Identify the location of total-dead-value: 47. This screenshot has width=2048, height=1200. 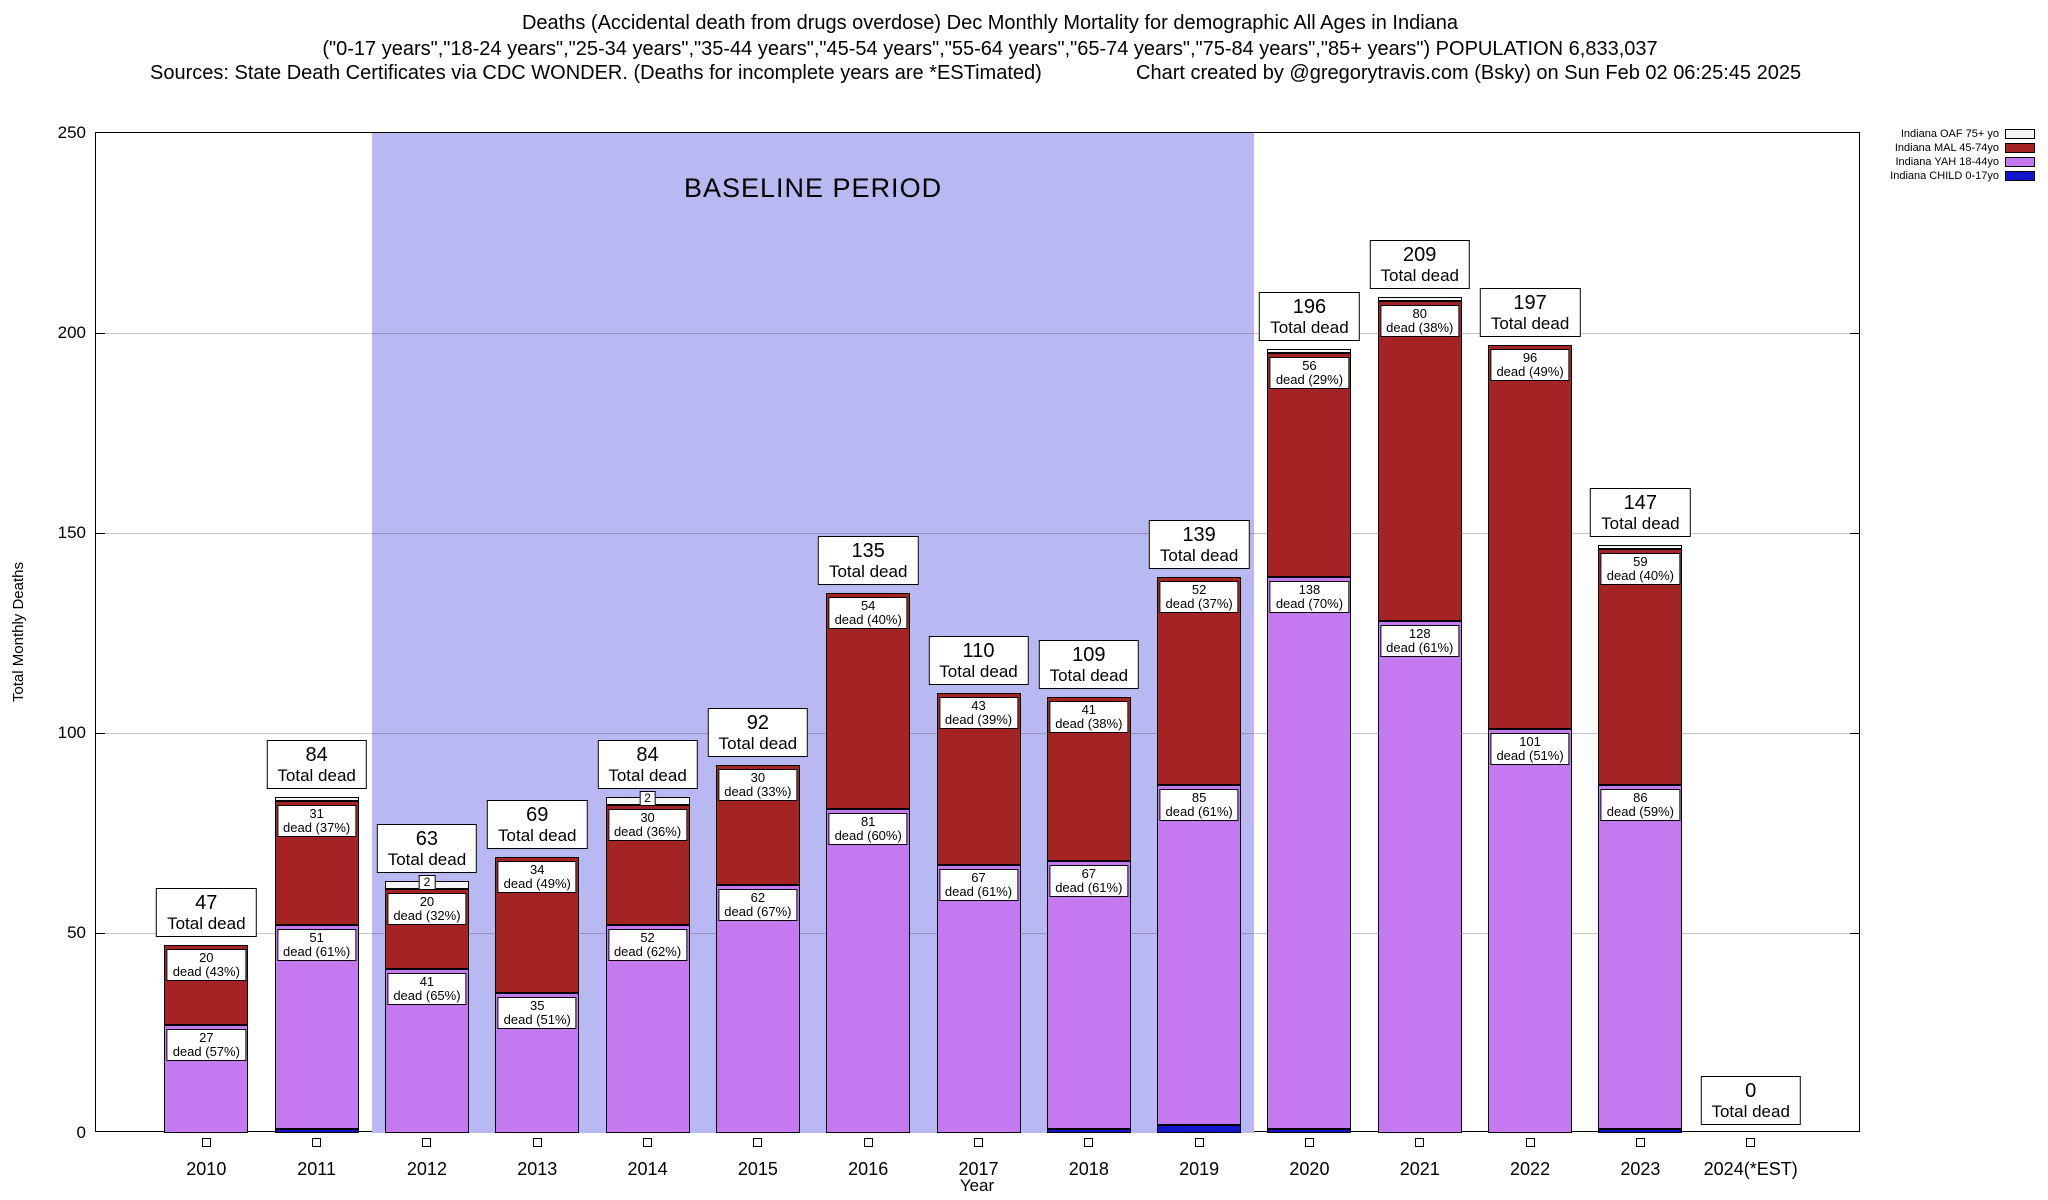
(206, 903).